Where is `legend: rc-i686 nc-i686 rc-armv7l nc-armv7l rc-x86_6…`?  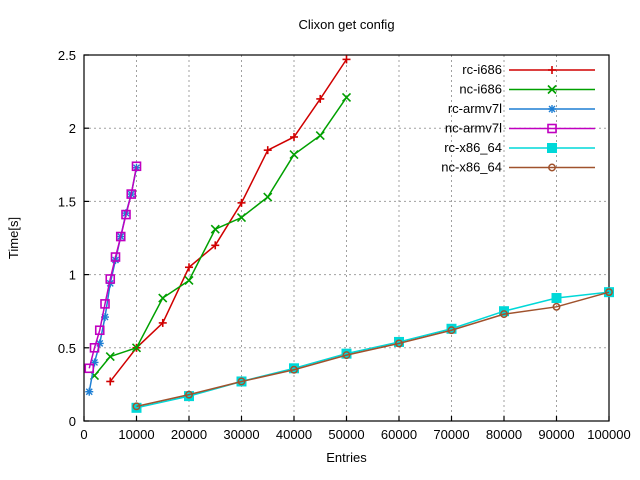 legend: rc-i686 nc-i686 rc-armv7l nc-armv7l rc-x86_6… is located at coordinates (518, 118).